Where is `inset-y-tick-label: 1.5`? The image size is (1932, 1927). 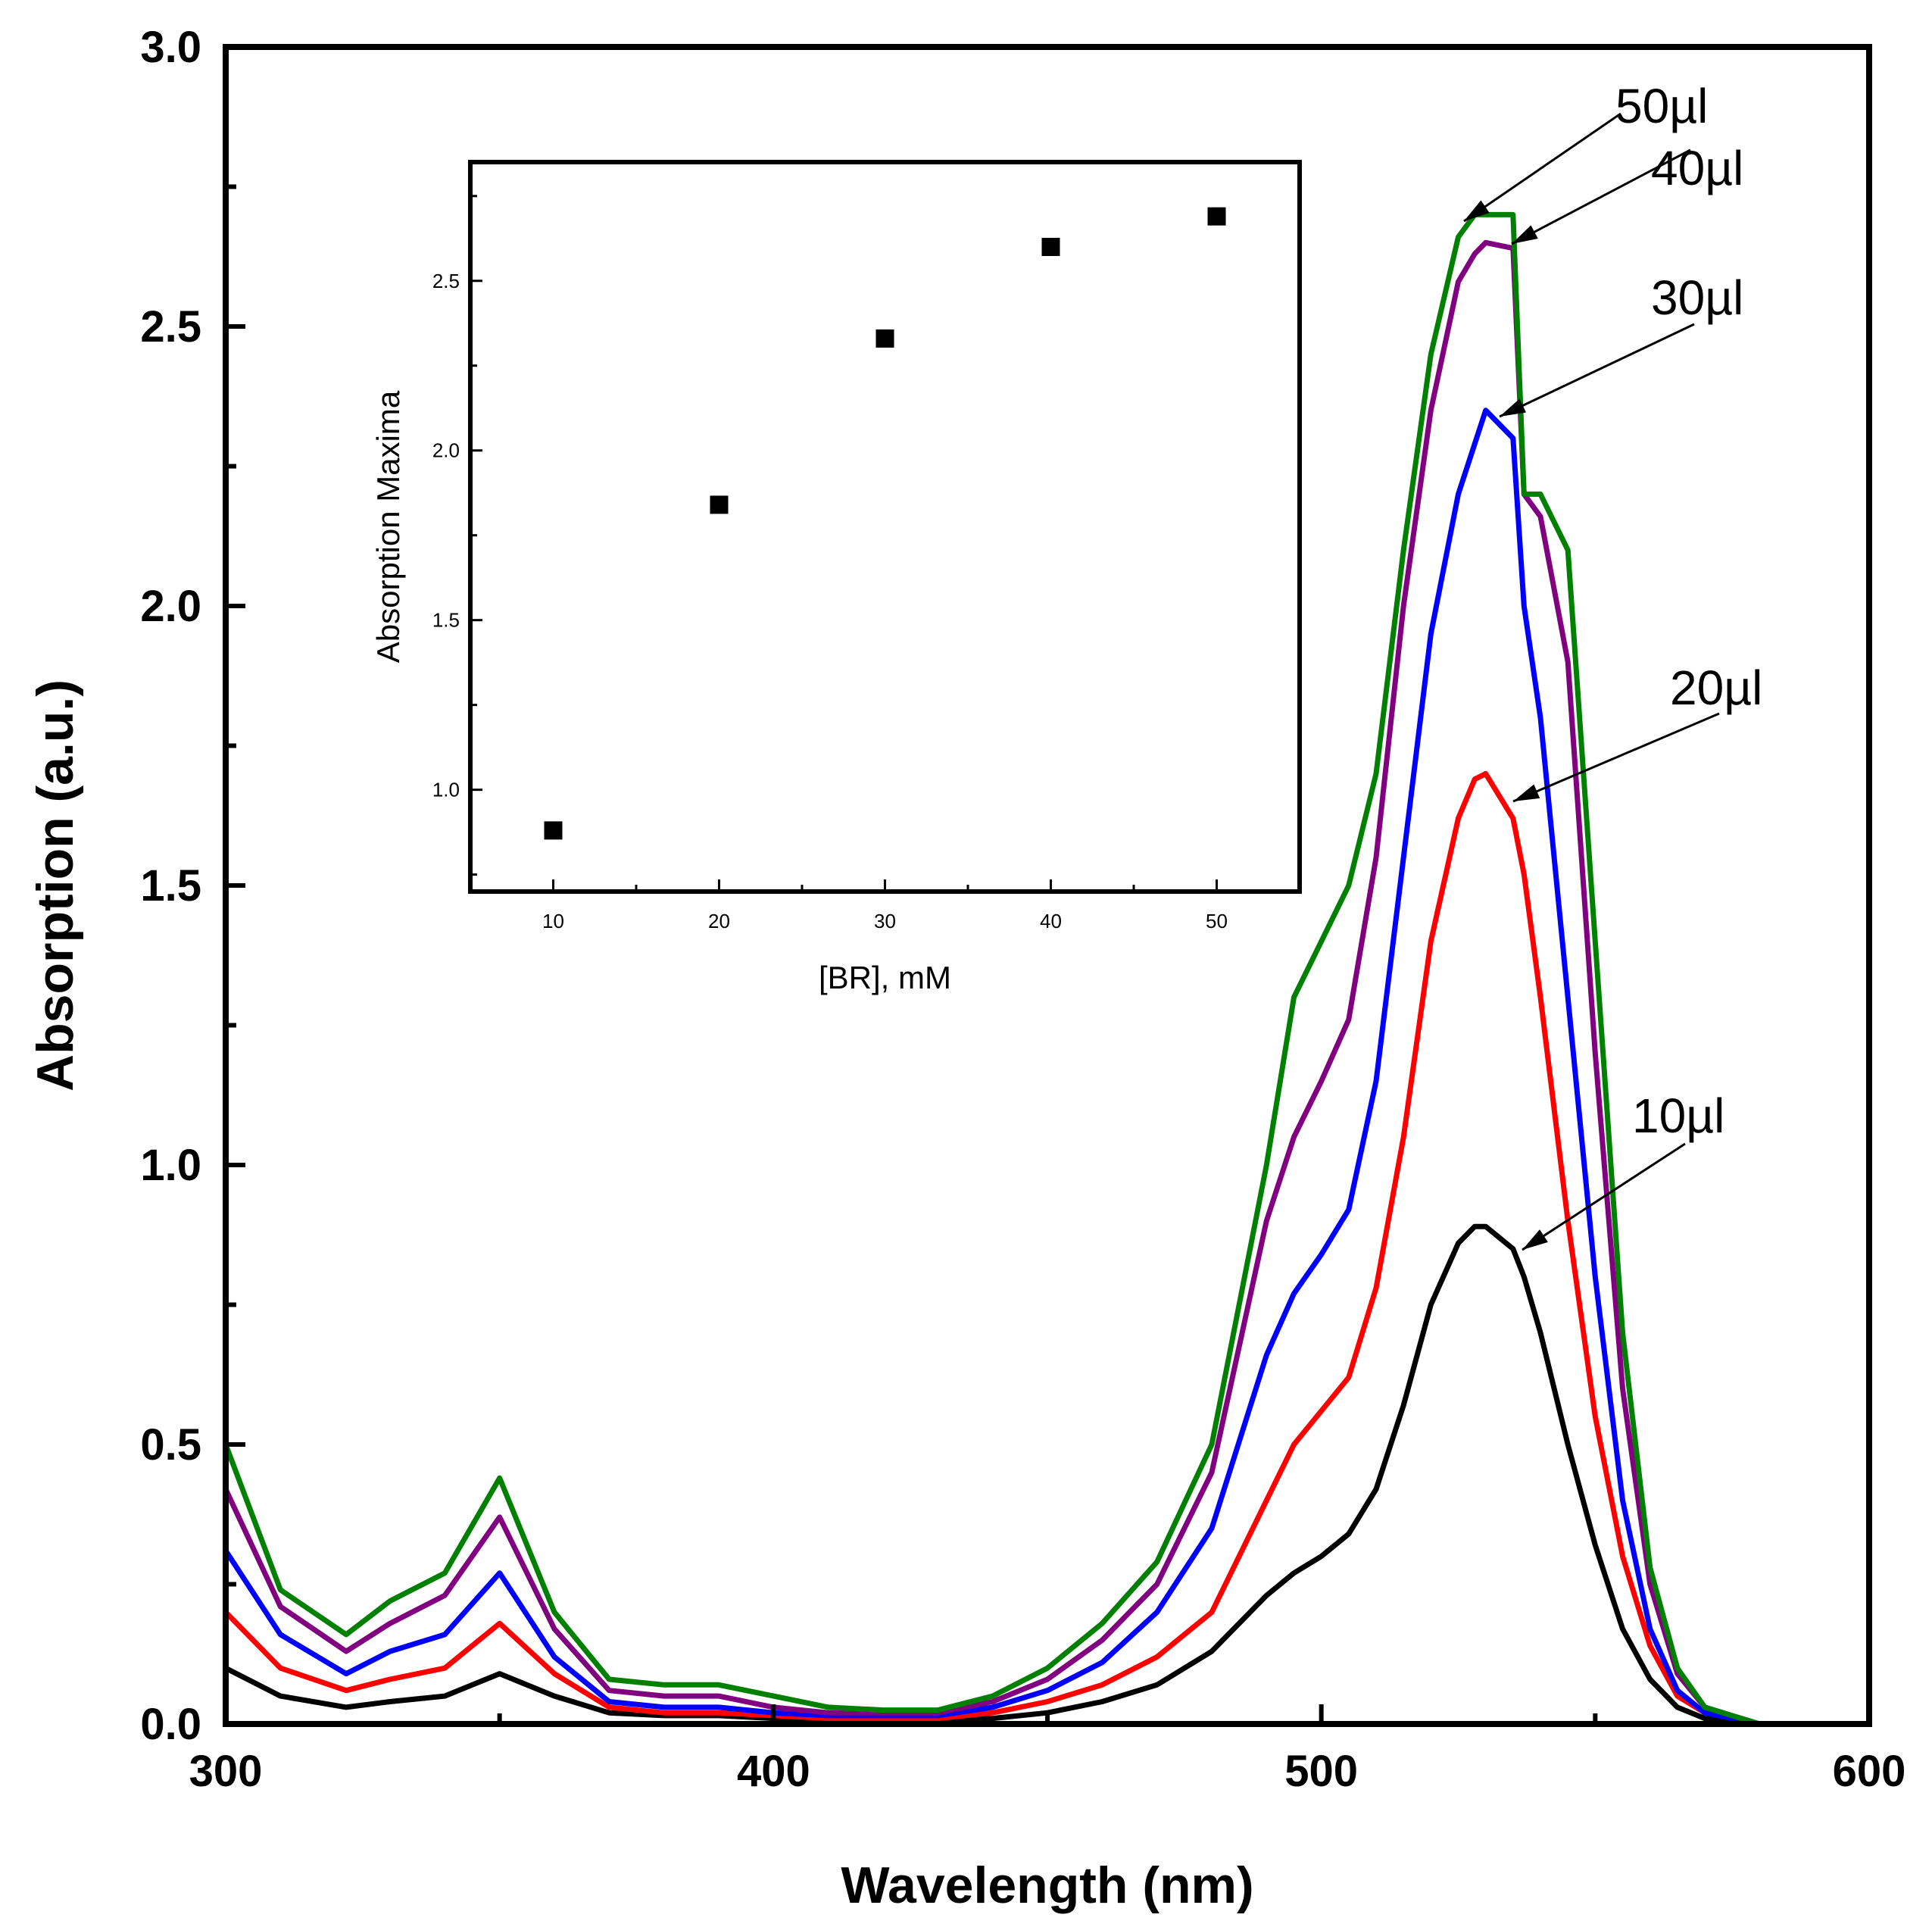
inset-y-tick-label: 1.5 is located at coordinates (446, 620).